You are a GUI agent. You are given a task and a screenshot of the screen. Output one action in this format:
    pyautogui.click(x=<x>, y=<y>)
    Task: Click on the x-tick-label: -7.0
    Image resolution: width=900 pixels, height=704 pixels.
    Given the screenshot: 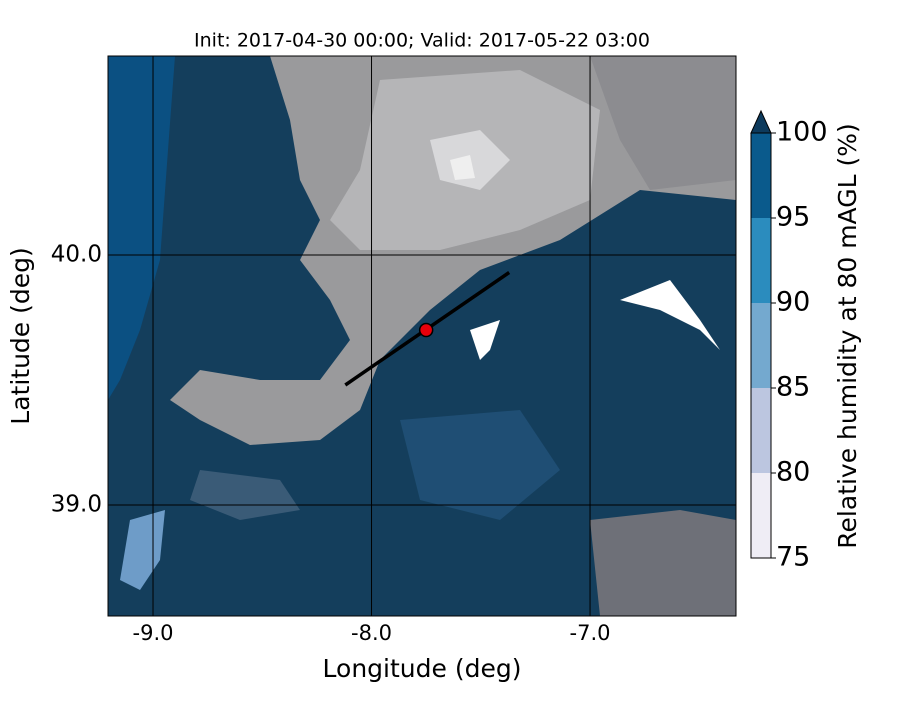 What is the action you would take?
    pyautogui.click(x=590, y=633)
    